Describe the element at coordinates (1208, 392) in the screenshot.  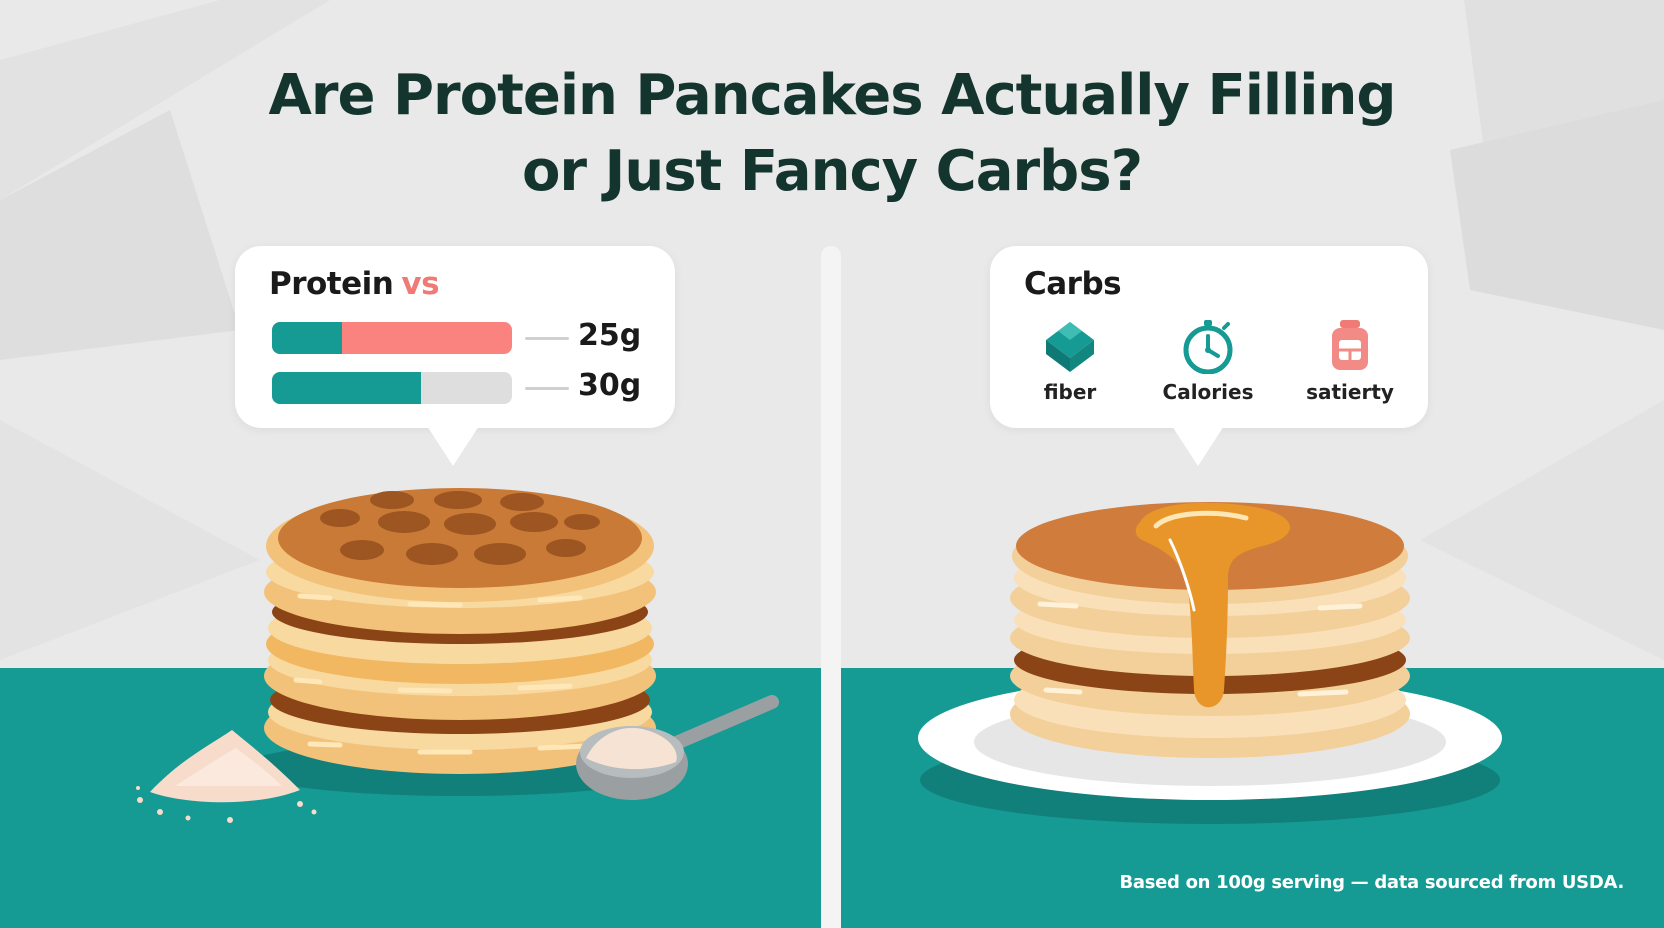
I see `calories-label: Calories` at that location.